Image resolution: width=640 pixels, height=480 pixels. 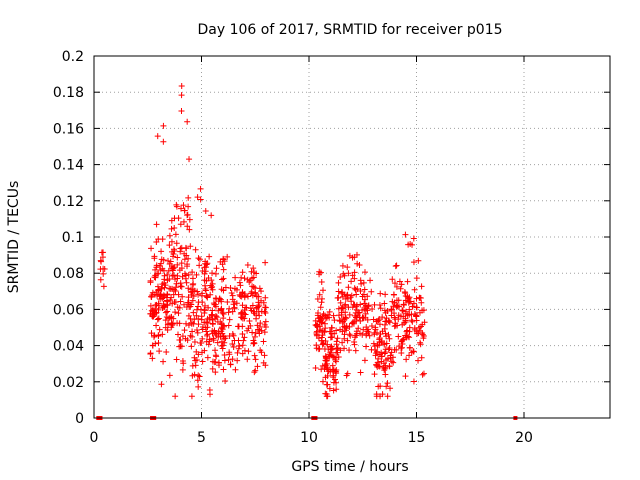 What do you see at coordinates (94, 438) in the screenshot?
I see `x-tick-label: 0` at bounding box center [94, 438].